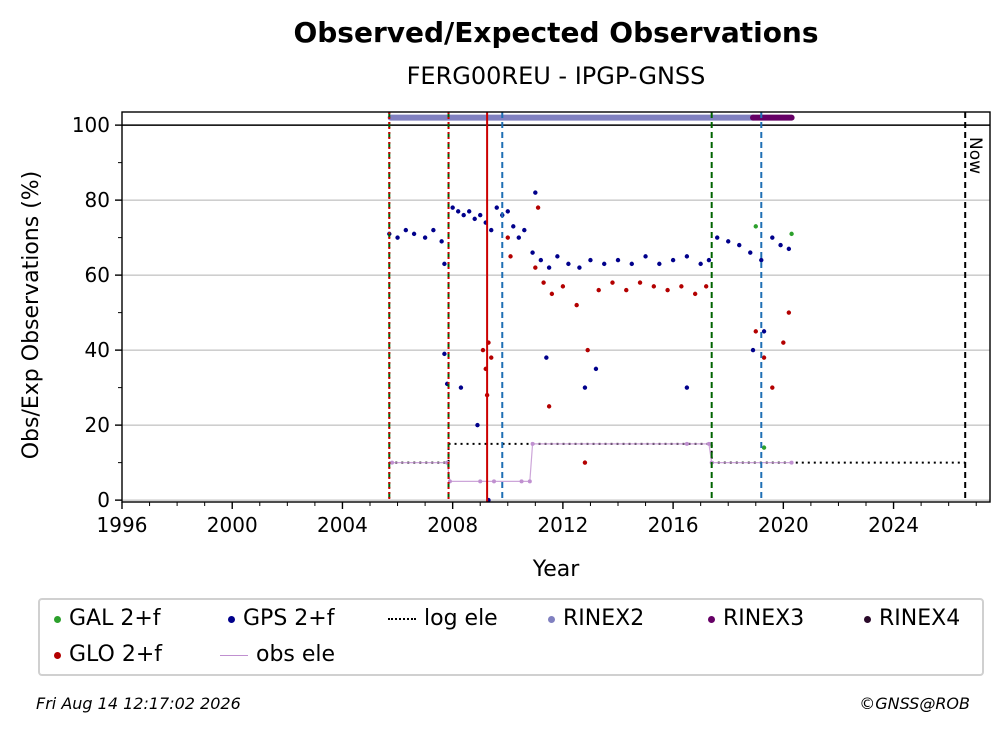 The width and height of the screenshot is (1008, 734). Describe the element at coordinates (604, 618) in the screenshot. I see `legend-label-rinex2: RINEX2` at that location.